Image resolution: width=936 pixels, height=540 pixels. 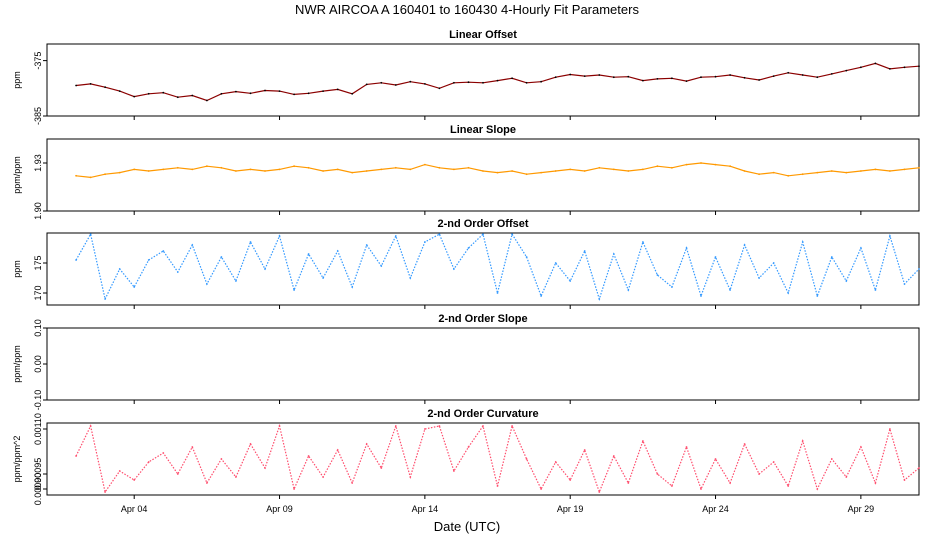 What do you see at coordinates (38, 429) in the screenshot?
I see `y-tick-label: 0.00110` at bounding box center [38, 429].